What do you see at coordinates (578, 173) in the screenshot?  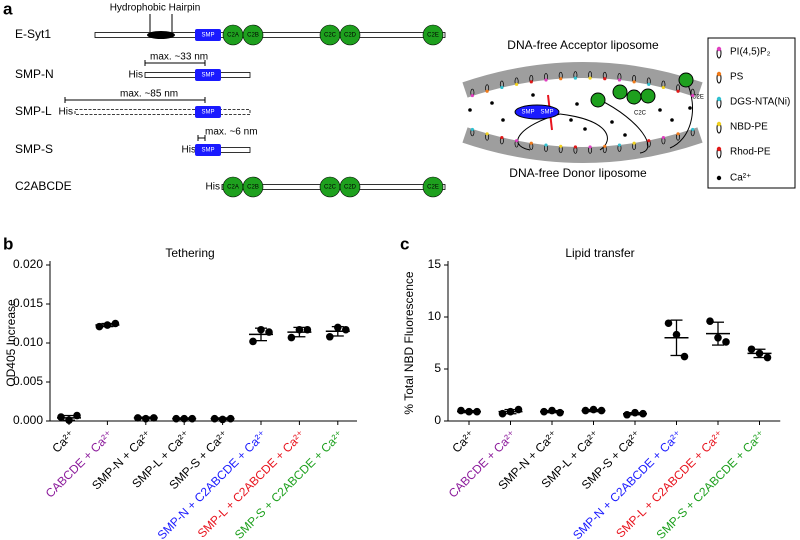 I see `donor-label: DNA-free Donor liposome` at bounding box center [578, 173].